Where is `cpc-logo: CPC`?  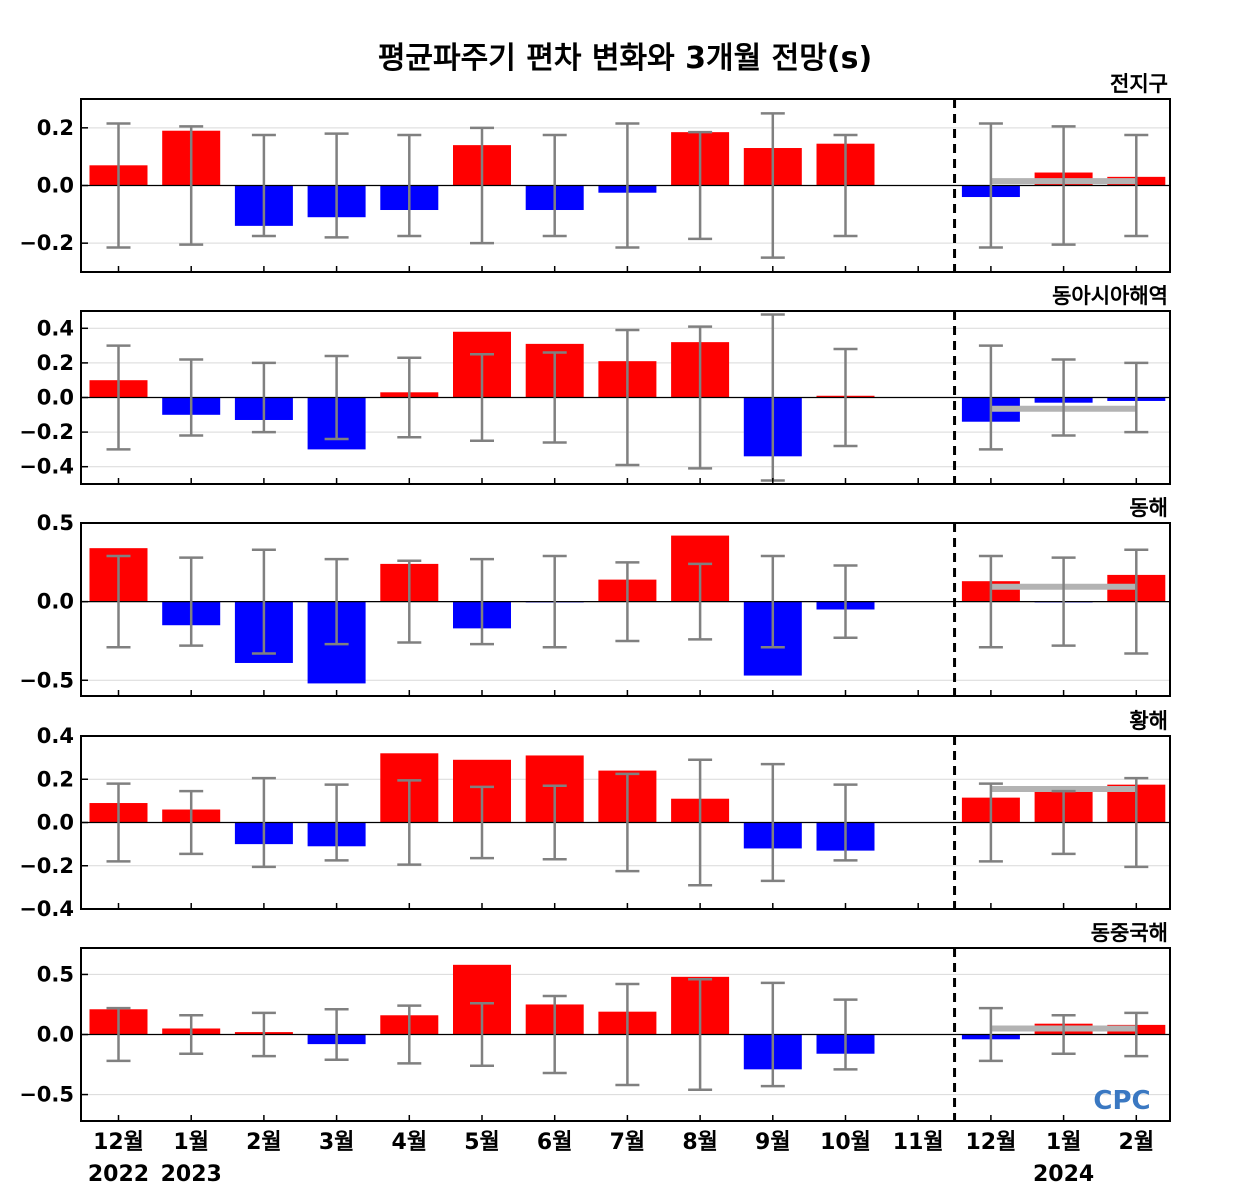 cpc-logo: CPC is located at coordinates (1121, 1101).